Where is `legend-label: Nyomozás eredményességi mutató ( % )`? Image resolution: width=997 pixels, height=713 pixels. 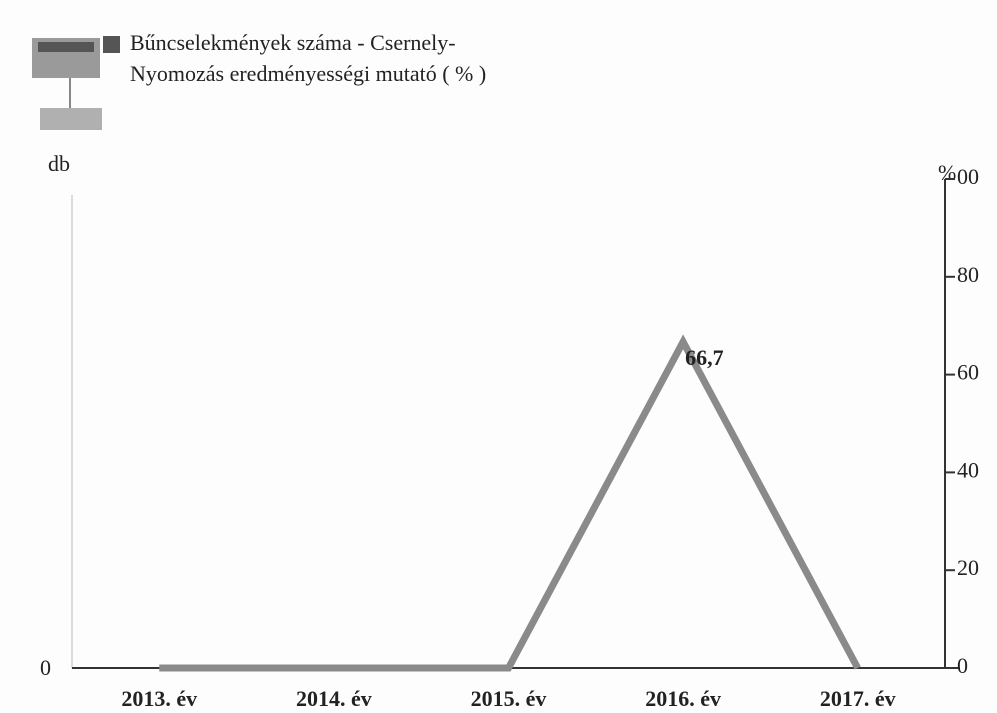
legend-label: Nyomozás eredményességi mutató ( % ) is located at coordinates (308, 73).